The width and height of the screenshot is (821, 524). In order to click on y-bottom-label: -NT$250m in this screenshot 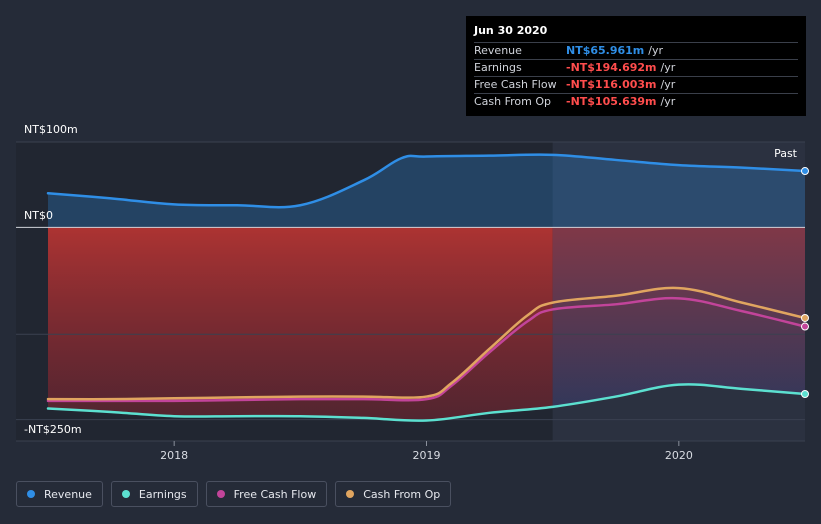, I will do `click(53, 429)`.